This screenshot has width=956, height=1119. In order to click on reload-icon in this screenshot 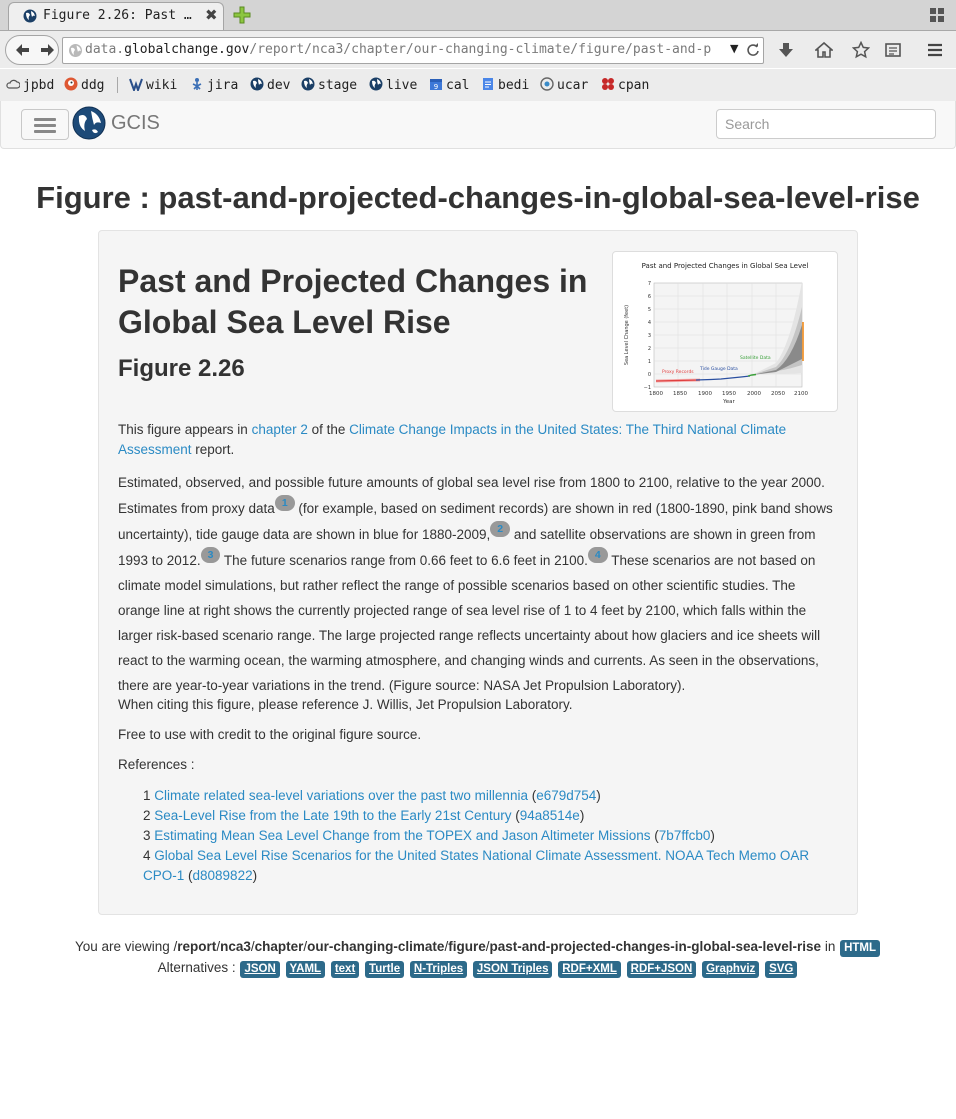, I will do `click(753, 50)`.